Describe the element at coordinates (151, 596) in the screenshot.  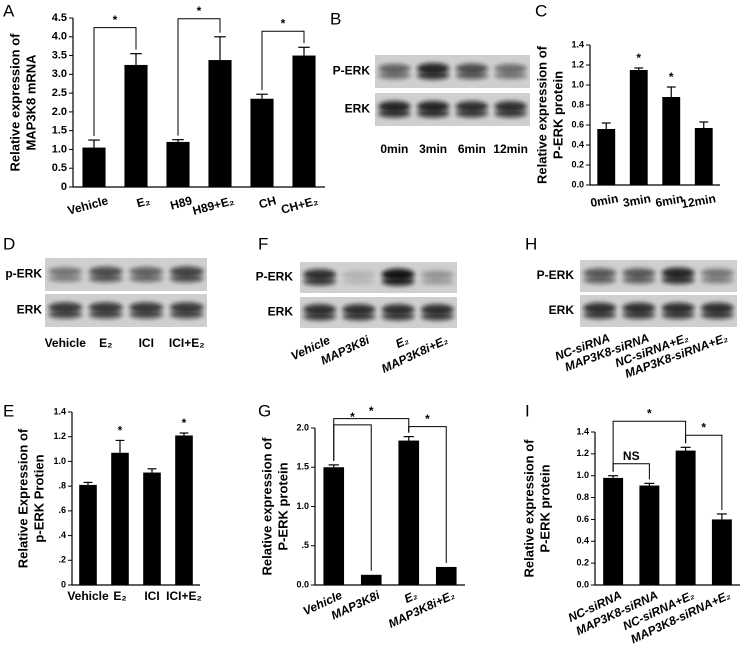
I see `x-tick-label: ICI` at that location.